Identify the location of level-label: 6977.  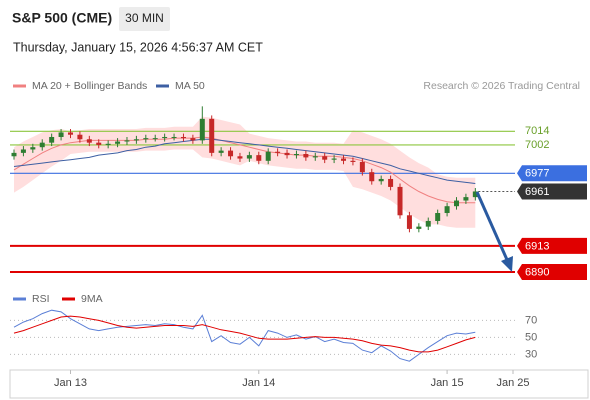
(537, 174).